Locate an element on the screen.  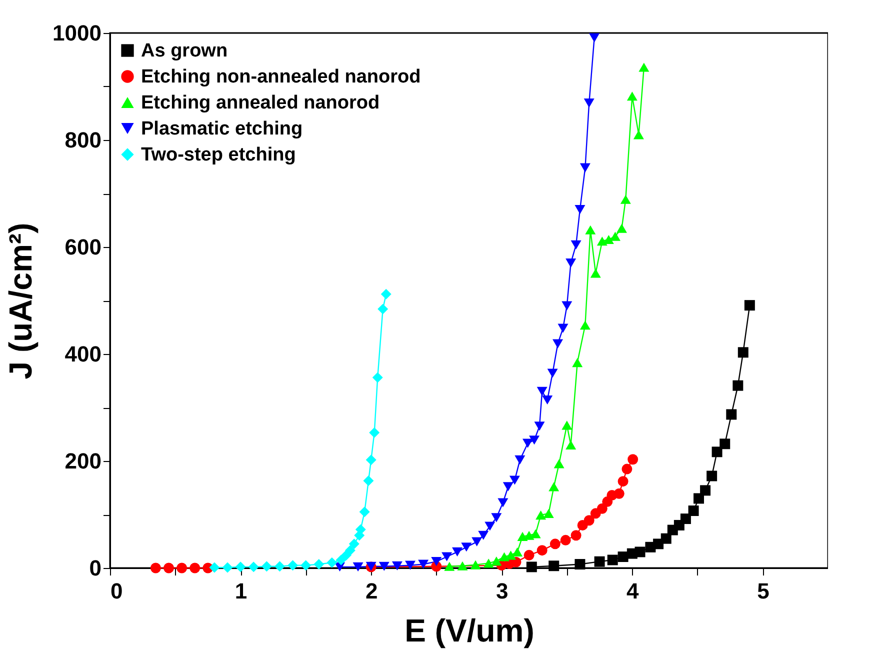
x-tick-label: 1 is located at coordinates (241, 591).